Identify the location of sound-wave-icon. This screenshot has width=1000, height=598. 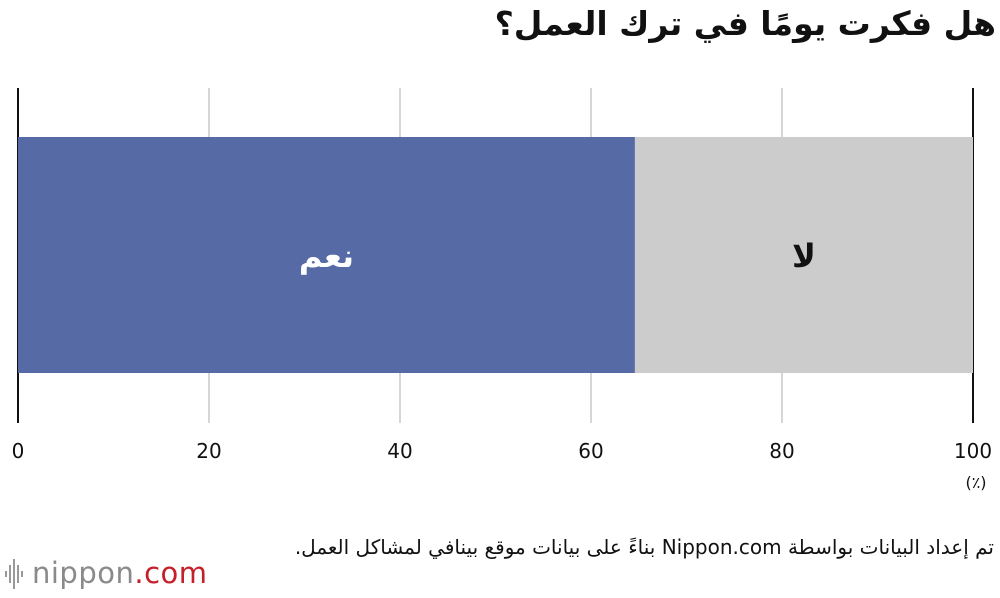
(14, 574).